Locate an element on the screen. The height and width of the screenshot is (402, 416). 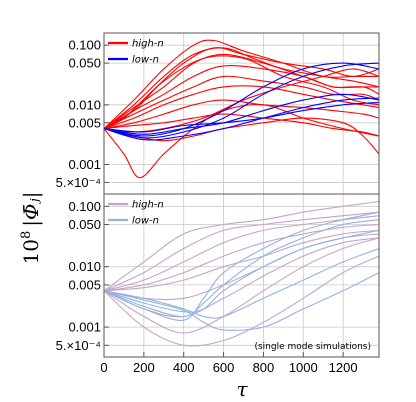
panel-note: (single mode simulations) is located at coordinates (312, 347).